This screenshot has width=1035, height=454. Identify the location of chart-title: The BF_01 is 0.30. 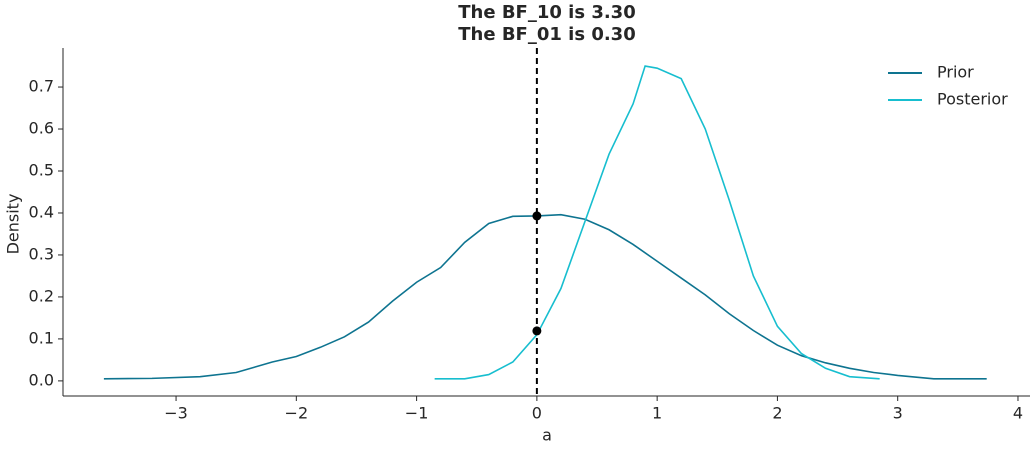
(546, 34).